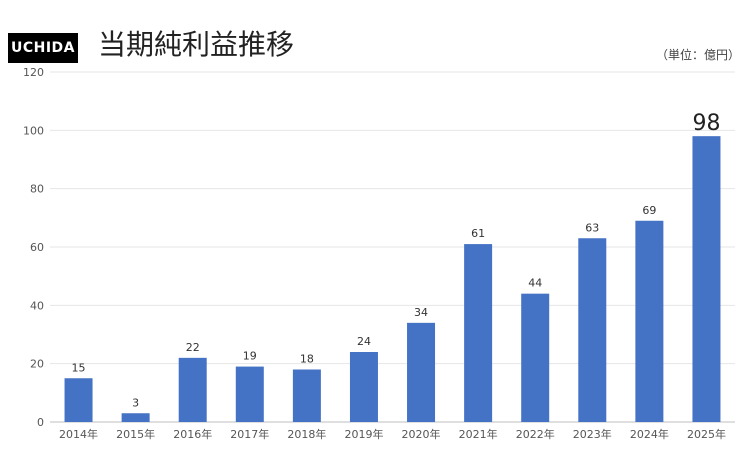  I want to click on logo-text: UCHIDA, so click(43, 48).